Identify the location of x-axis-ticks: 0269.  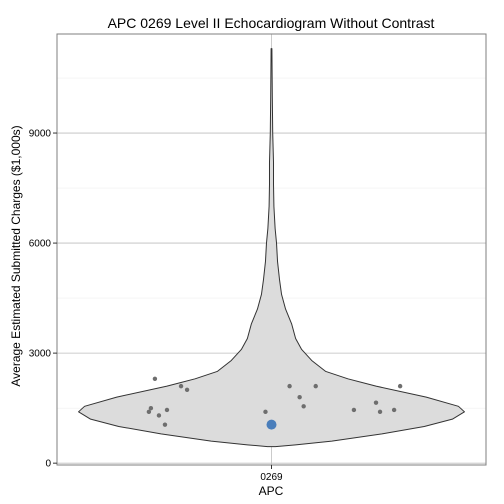
(271, 474).